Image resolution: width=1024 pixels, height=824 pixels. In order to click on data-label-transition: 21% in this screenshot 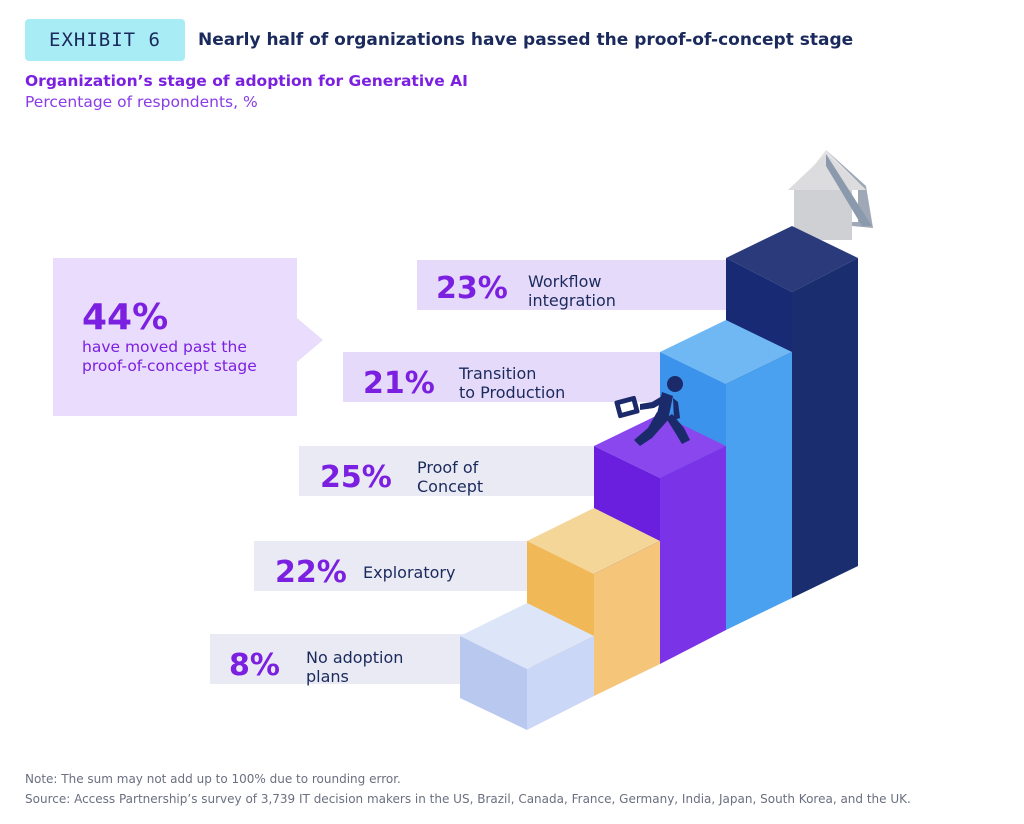, I will do `click(399, 383)`.